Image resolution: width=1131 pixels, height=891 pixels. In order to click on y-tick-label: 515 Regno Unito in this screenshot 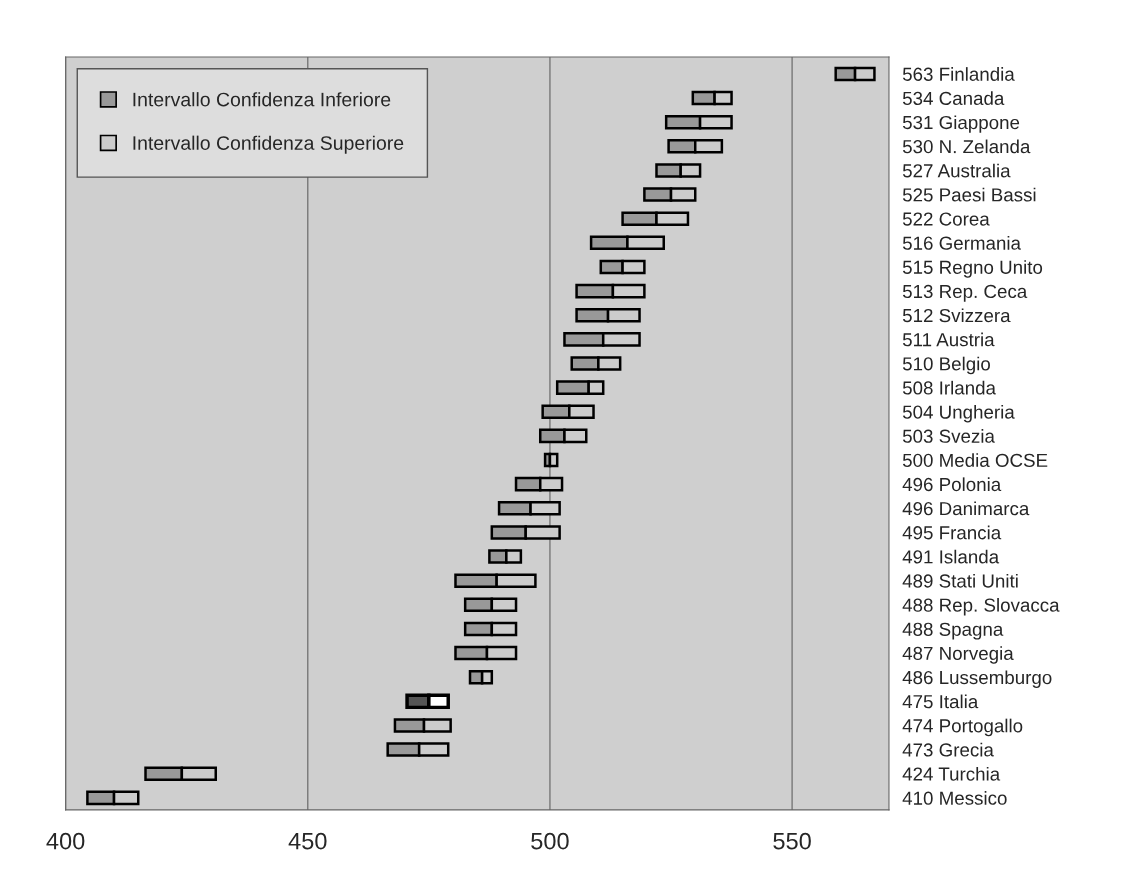, I will do `click(972, 269)`.